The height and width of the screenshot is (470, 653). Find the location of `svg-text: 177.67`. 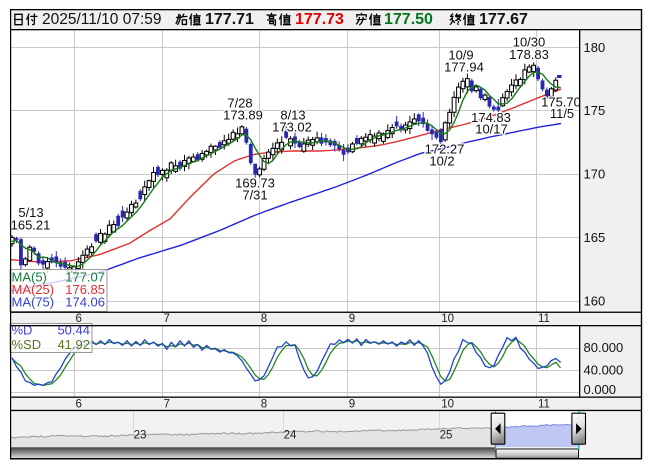

svg-text: 177.67 is located at coordinates (503, 19).